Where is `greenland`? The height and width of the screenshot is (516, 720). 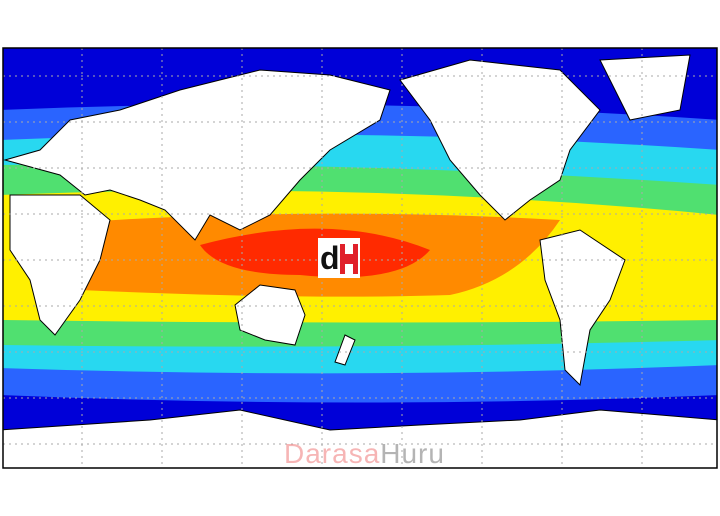 greenland is located at coordinates (645, 87).